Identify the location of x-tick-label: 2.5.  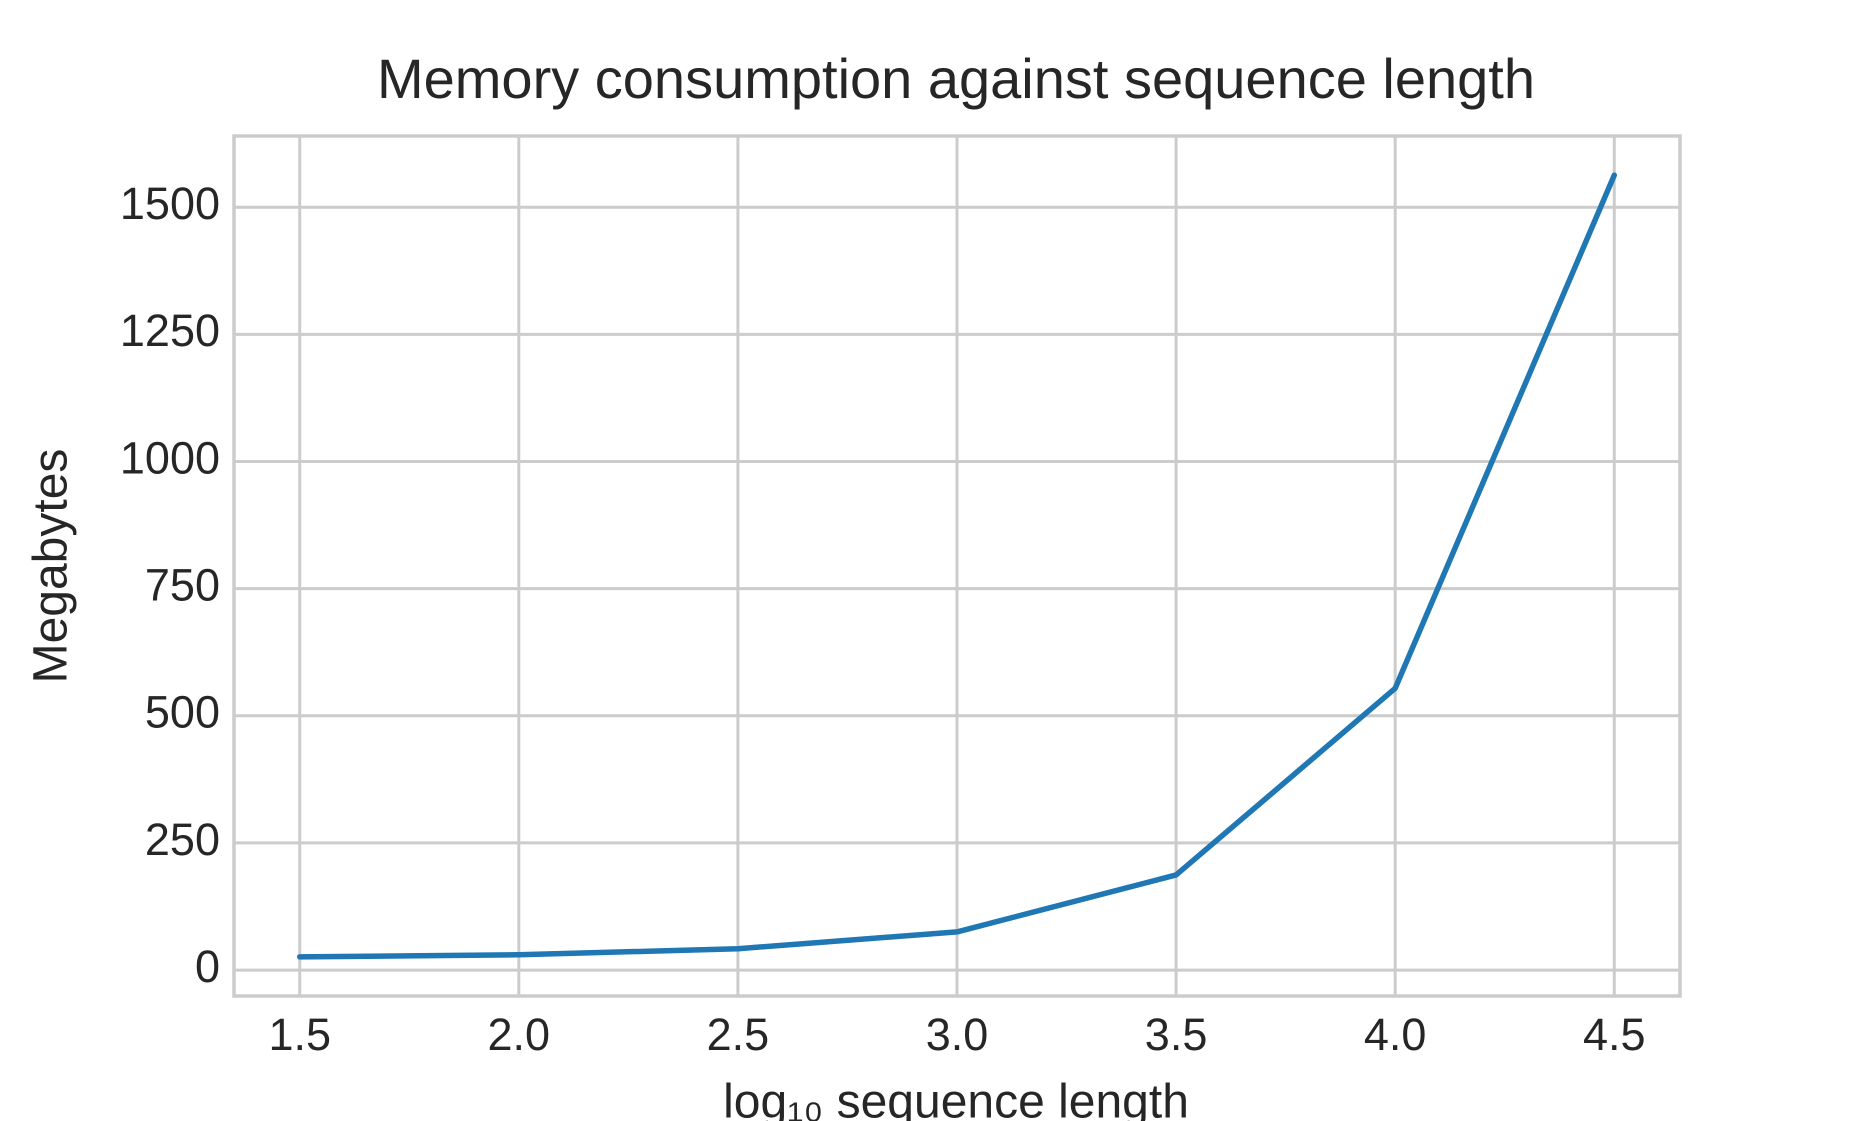
(738, 1034).